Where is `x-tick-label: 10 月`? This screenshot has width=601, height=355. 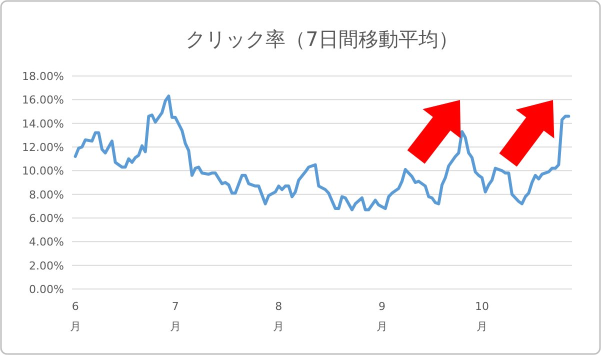
x-tick-label: 10 月 is located at coordinates (482, 316).